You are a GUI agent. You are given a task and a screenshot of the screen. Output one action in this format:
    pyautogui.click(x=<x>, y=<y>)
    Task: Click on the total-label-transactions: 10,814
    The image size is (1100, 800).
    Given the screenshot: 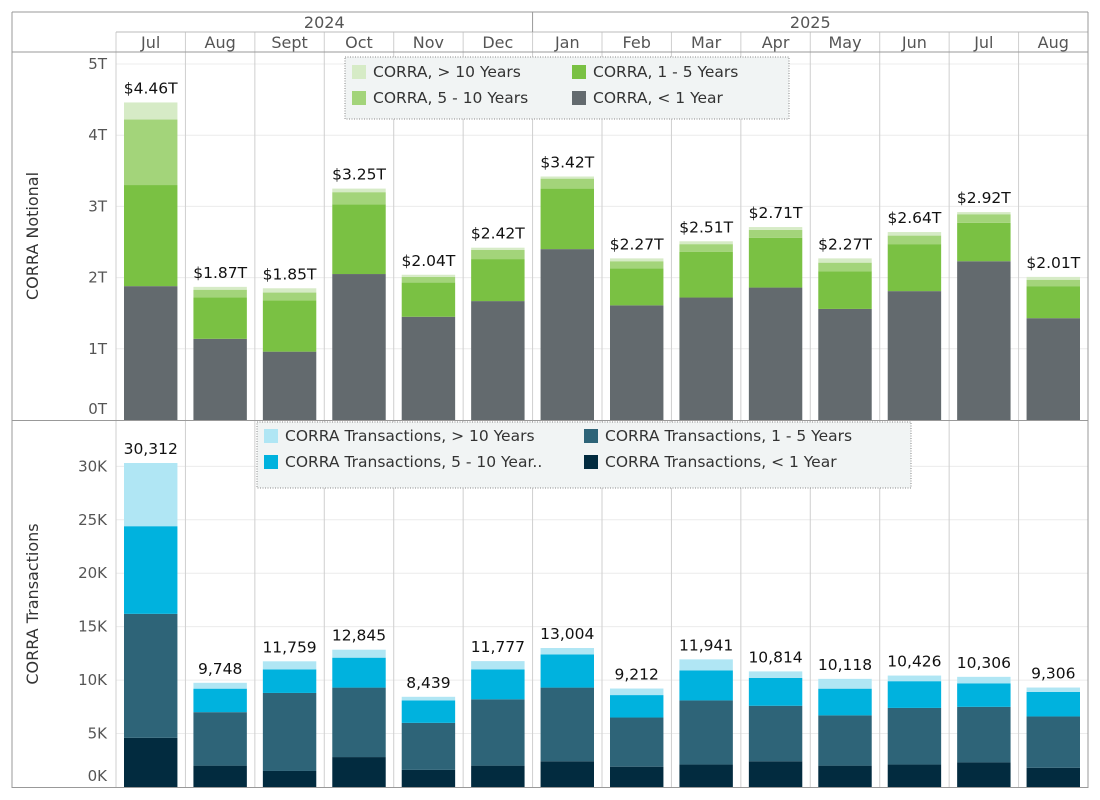 What is the action you would take?
    pyautogui.click(x=775, y=657)
    